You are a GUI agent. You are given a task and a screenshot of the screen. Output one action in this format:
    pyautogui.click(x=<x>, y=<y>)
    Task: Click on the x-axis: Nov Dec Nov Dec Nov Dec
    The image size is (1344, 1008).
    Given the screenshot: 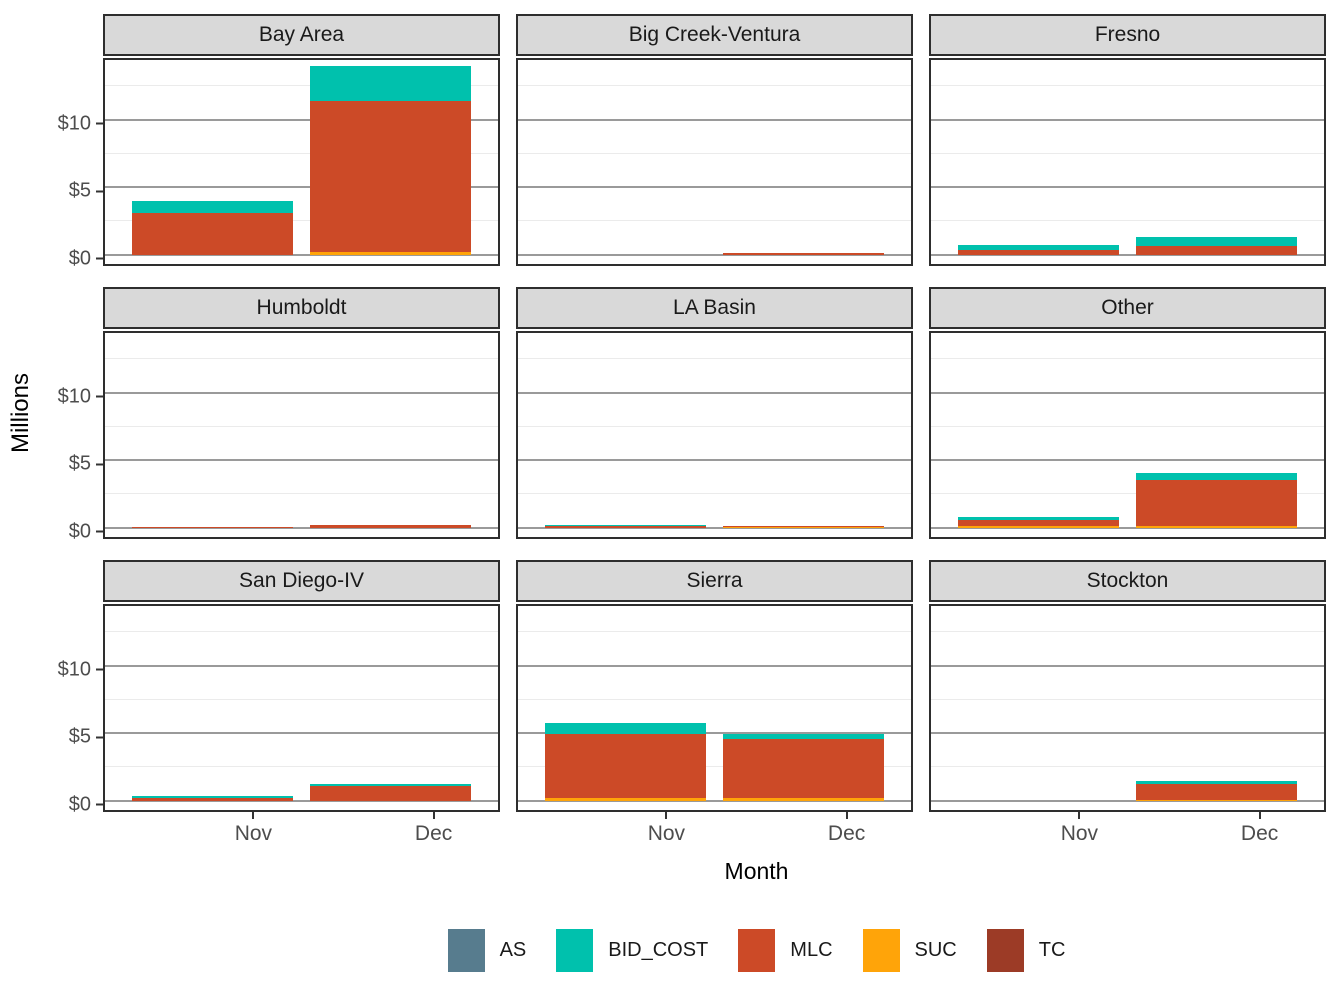 What is the action you would take?
    pyautogui.click(x=744, y=834)
    